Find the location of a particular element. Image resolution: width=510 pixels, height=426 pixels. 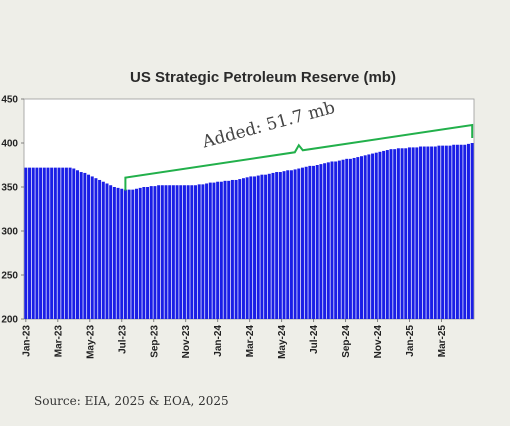

x-tick-label: Sep-23 is located at coordinates (154, 341).